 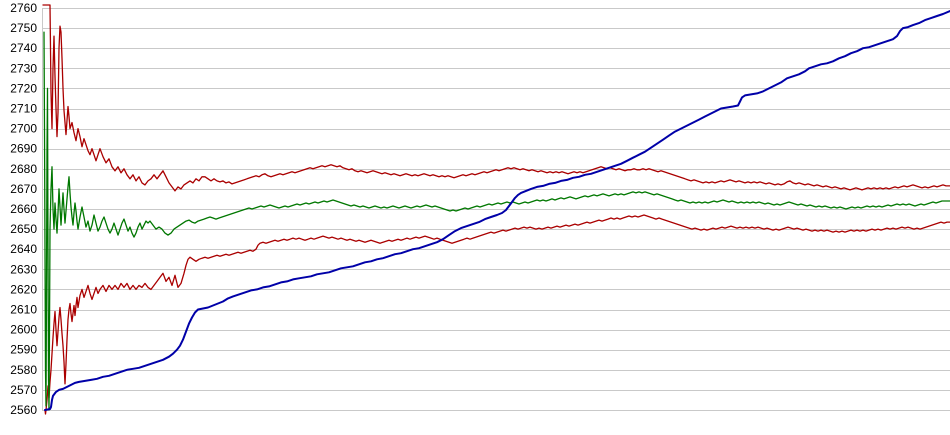 What do you see at coordinates (23, 390) in the screenshot?
I see `y-axis-label: 2570` at bounding box center [23, 390].